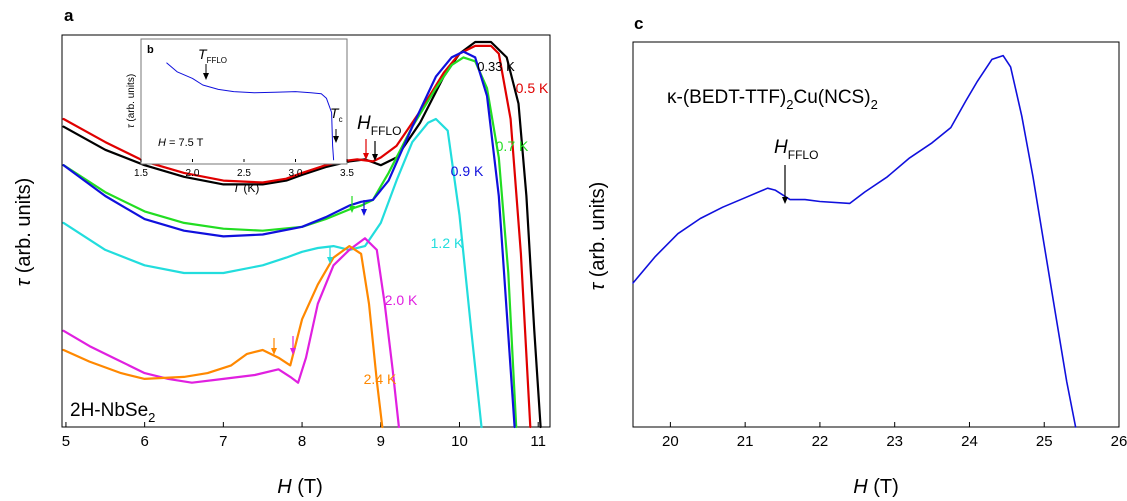 The height and width of the screenshot is (501, 1127). I want to click on panel-c-compound-label: κ-(BEDT-TTF)2Cu(NCS)2, so click(772, 99).